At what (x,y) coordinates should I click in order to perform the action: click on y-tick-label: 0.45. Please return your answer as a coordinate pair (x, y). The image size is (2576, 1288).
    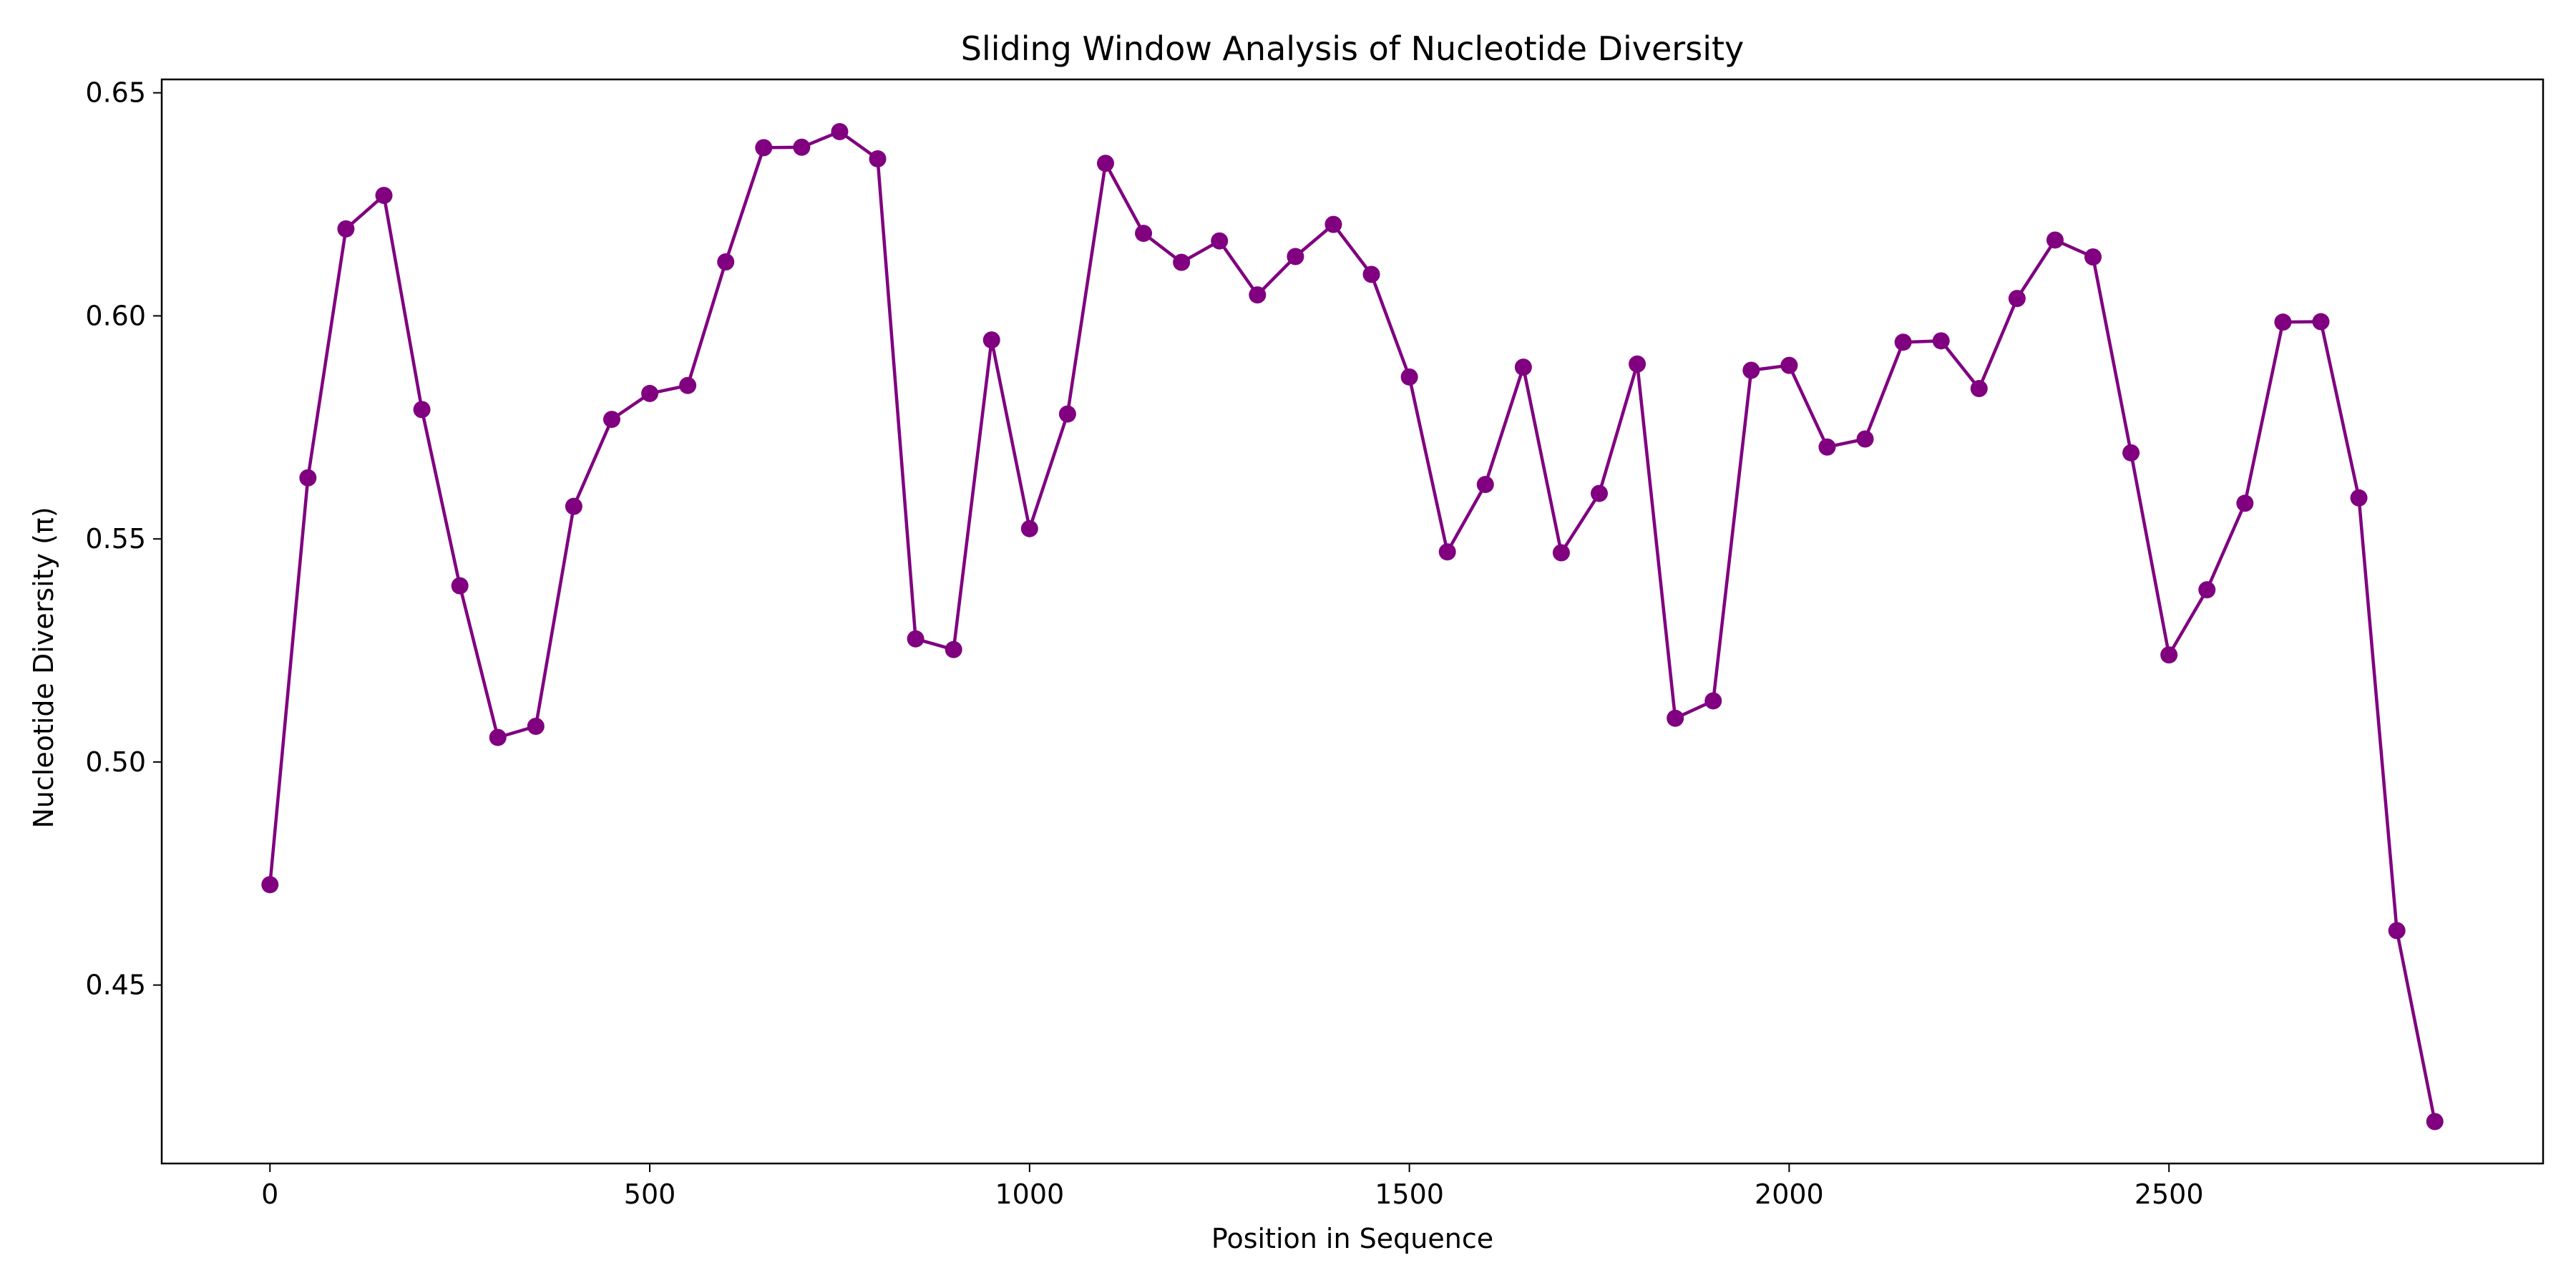
    Looking at the image, I should click on (115, 985).